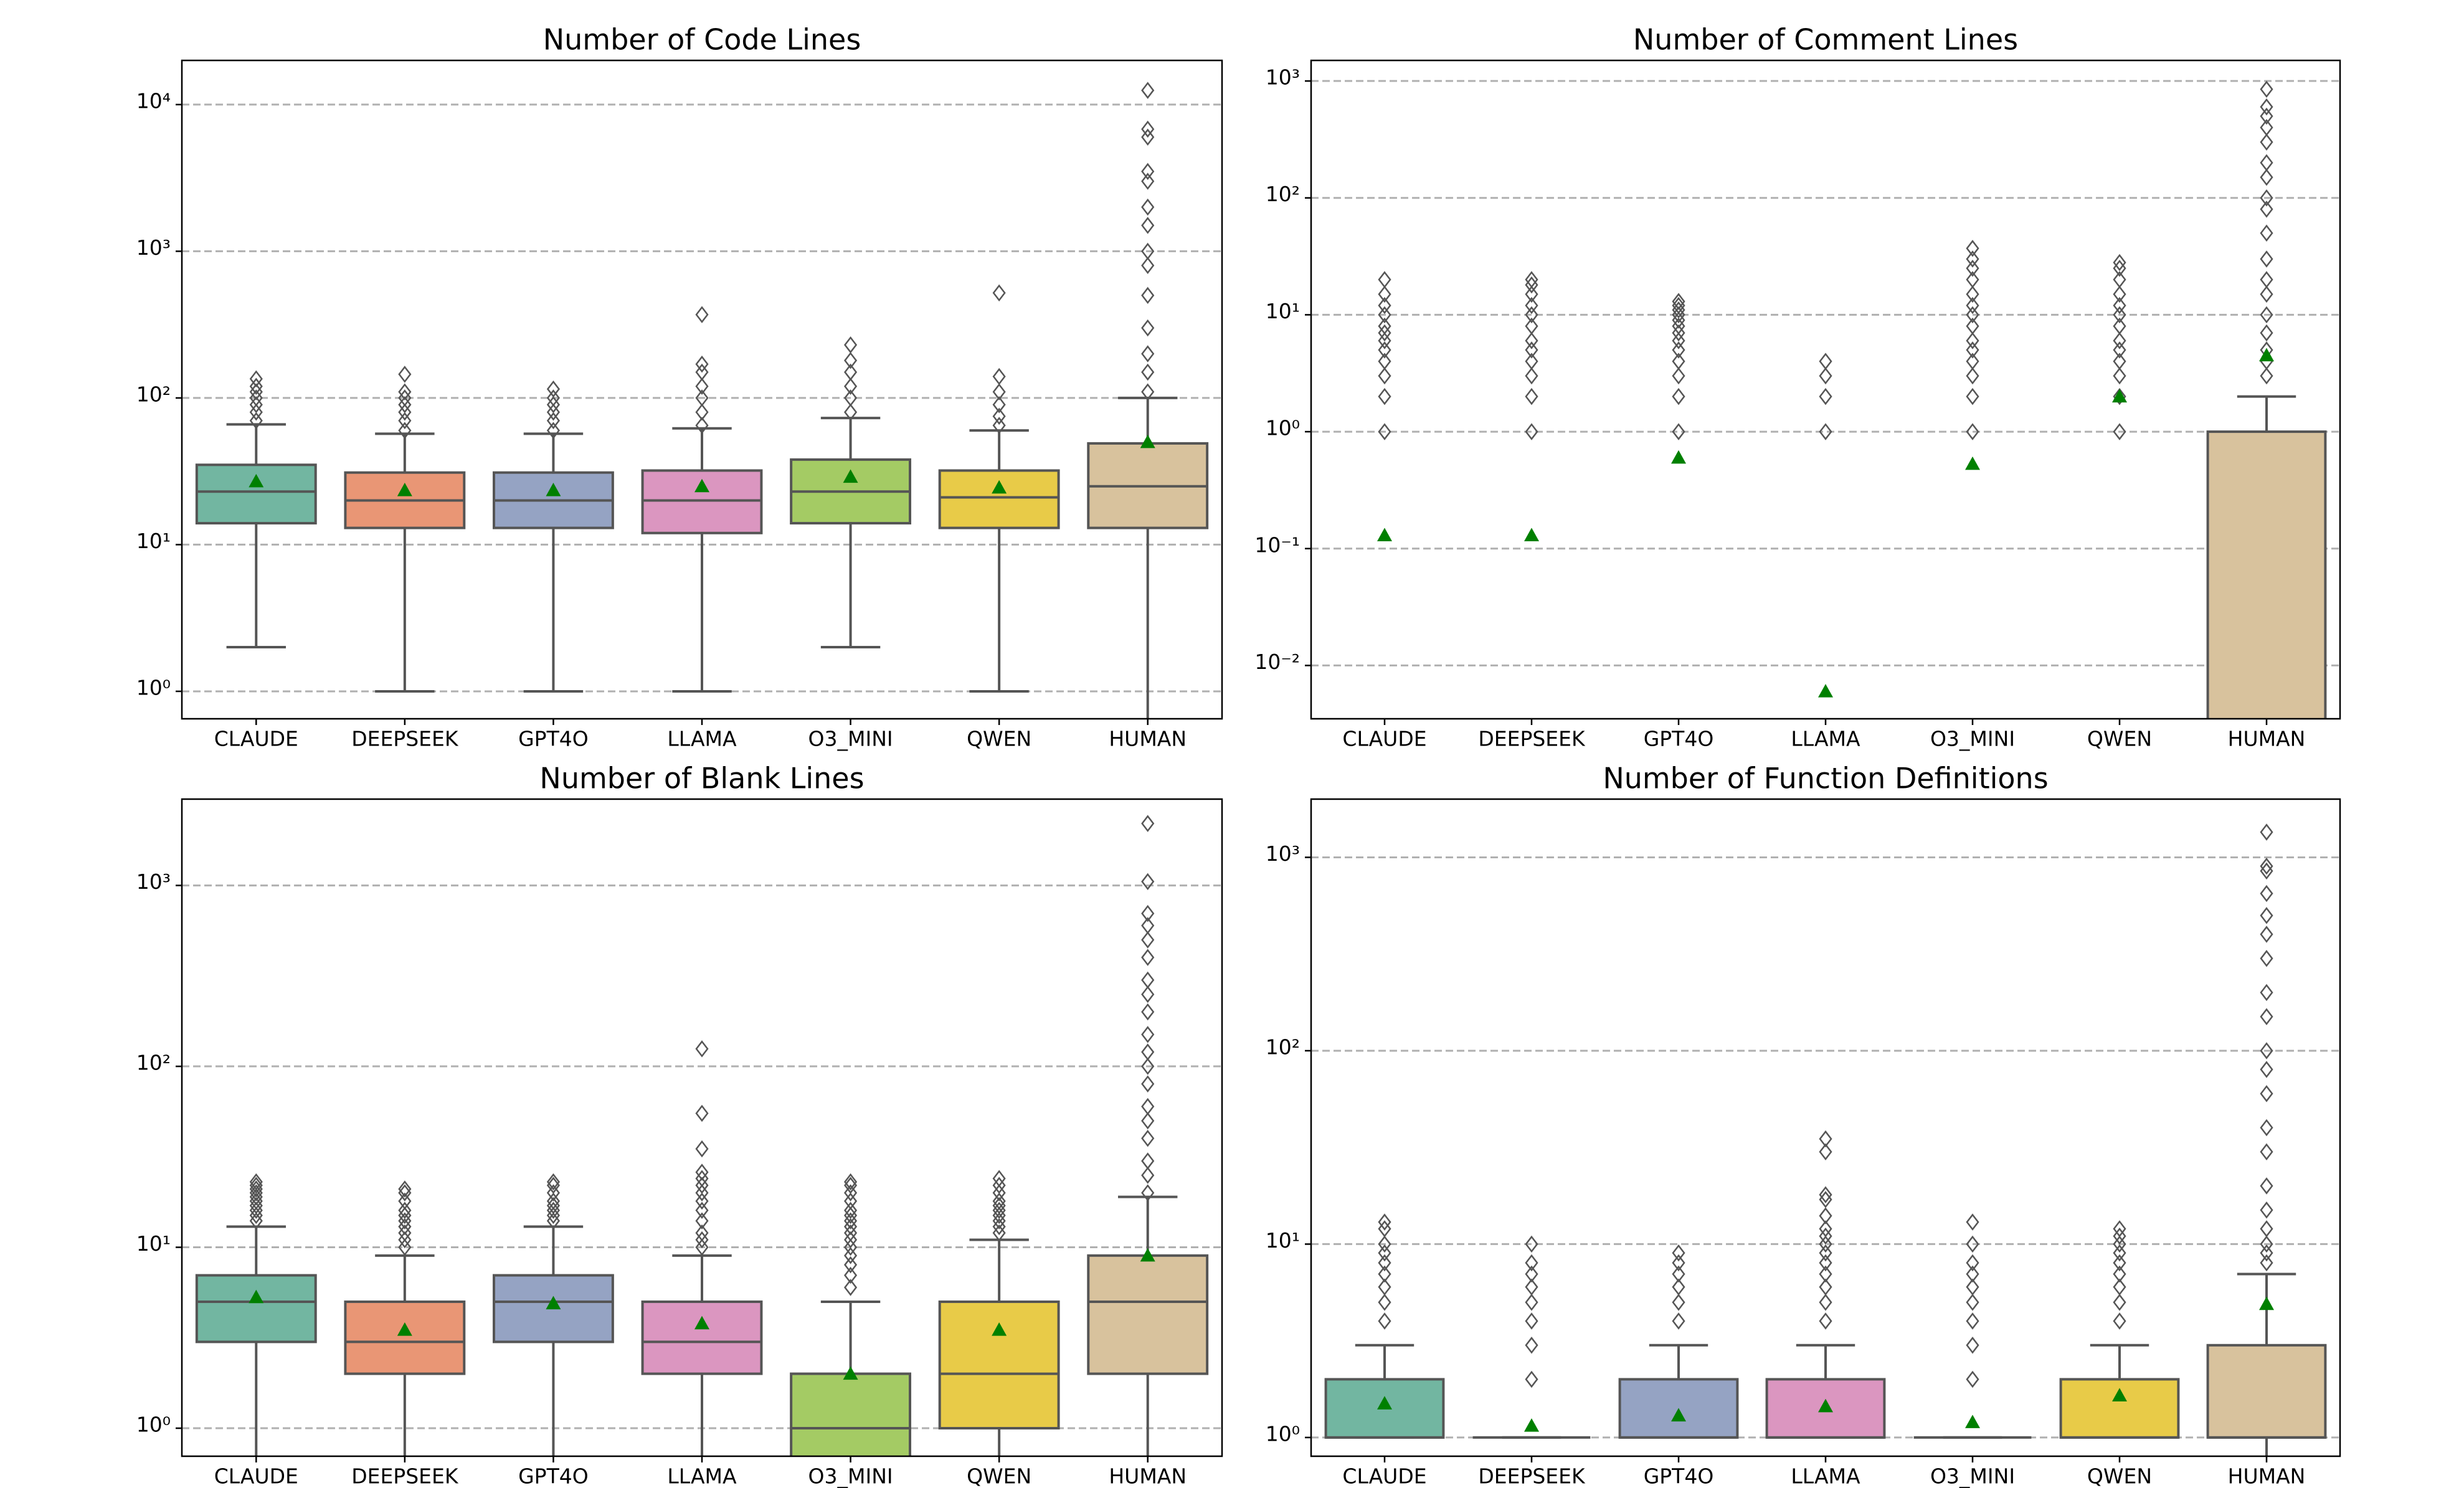 The width and height of the screenshot is (2464, 1488). Describe the element at coordinates (701, 778) in the screenshot. I see `subplot-title: Number of Blank Lines` at that location.